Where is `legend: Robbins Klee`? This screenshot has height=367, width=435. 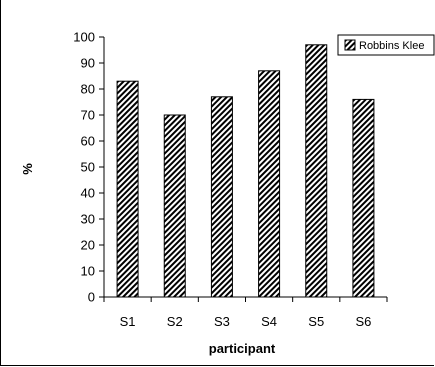
legend: Robbins Klee is located at coordinates (386, 45).